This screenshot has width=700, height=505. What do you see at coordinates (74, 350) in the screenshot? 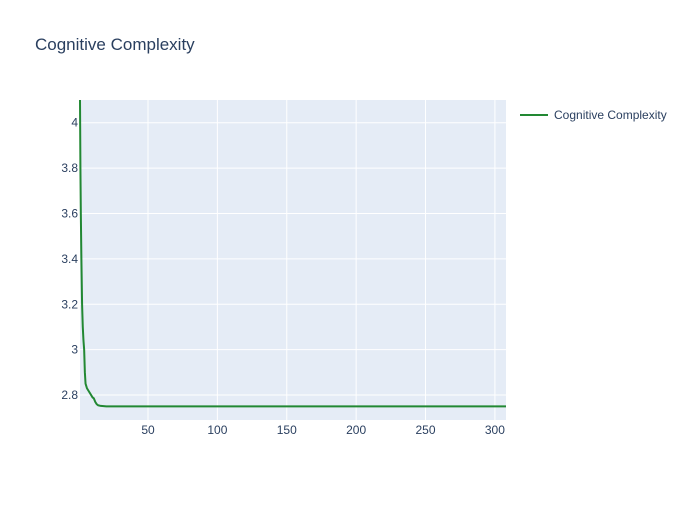
I see `y-tick-label: 3` at bounding box center [74, 350].